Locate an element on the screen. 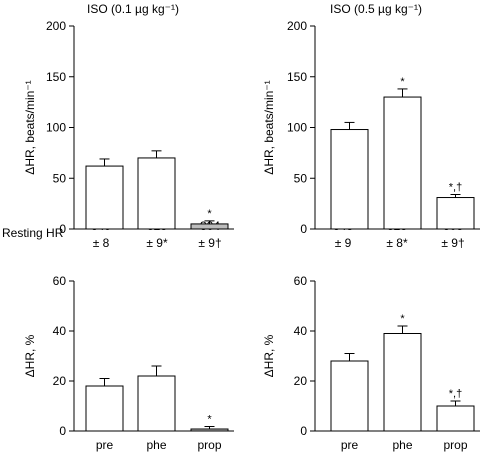 The height and width of the screenshot is (455, 485). resting-hr-left-1-sem: ± 8 is located at coordinates (101, 243).